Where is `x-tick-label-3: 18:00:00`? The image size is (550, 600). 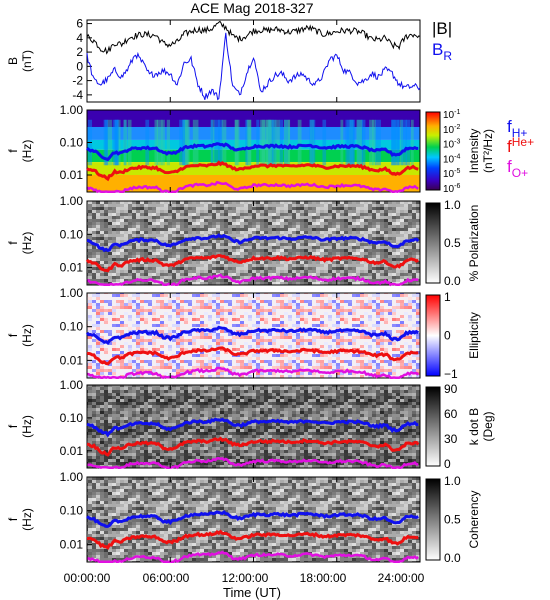 x-tick-label-3: 18:00:00 is located at coordinates (323, 578).